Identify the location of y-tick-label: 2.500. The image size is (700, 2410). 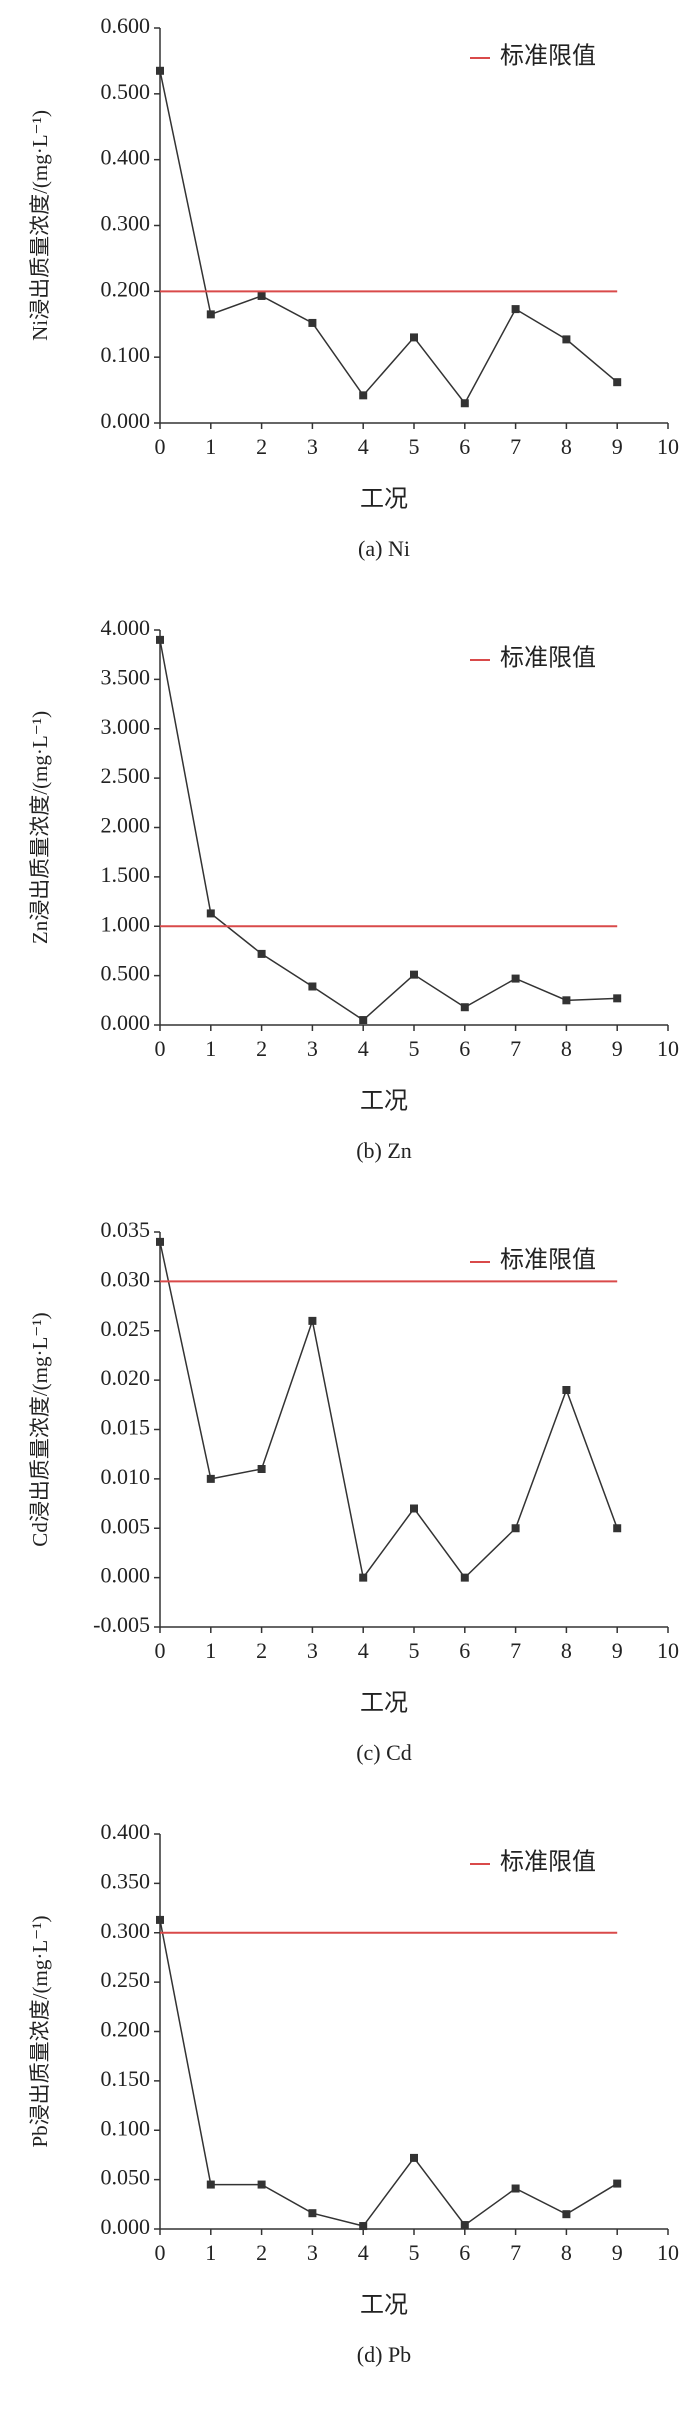
(126, 775).